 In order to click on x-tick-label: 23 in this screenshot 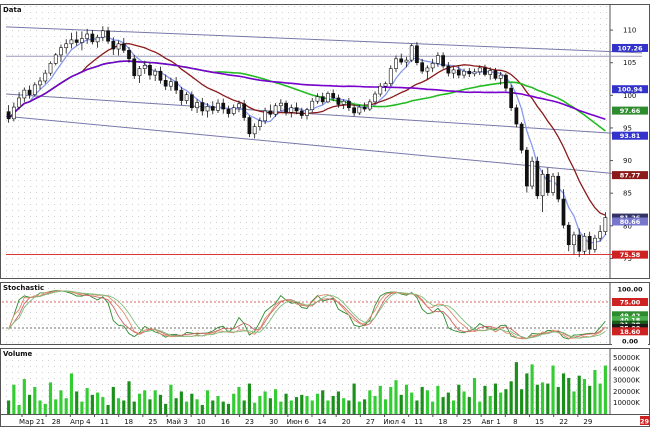, I will do `click(249, 422)`.